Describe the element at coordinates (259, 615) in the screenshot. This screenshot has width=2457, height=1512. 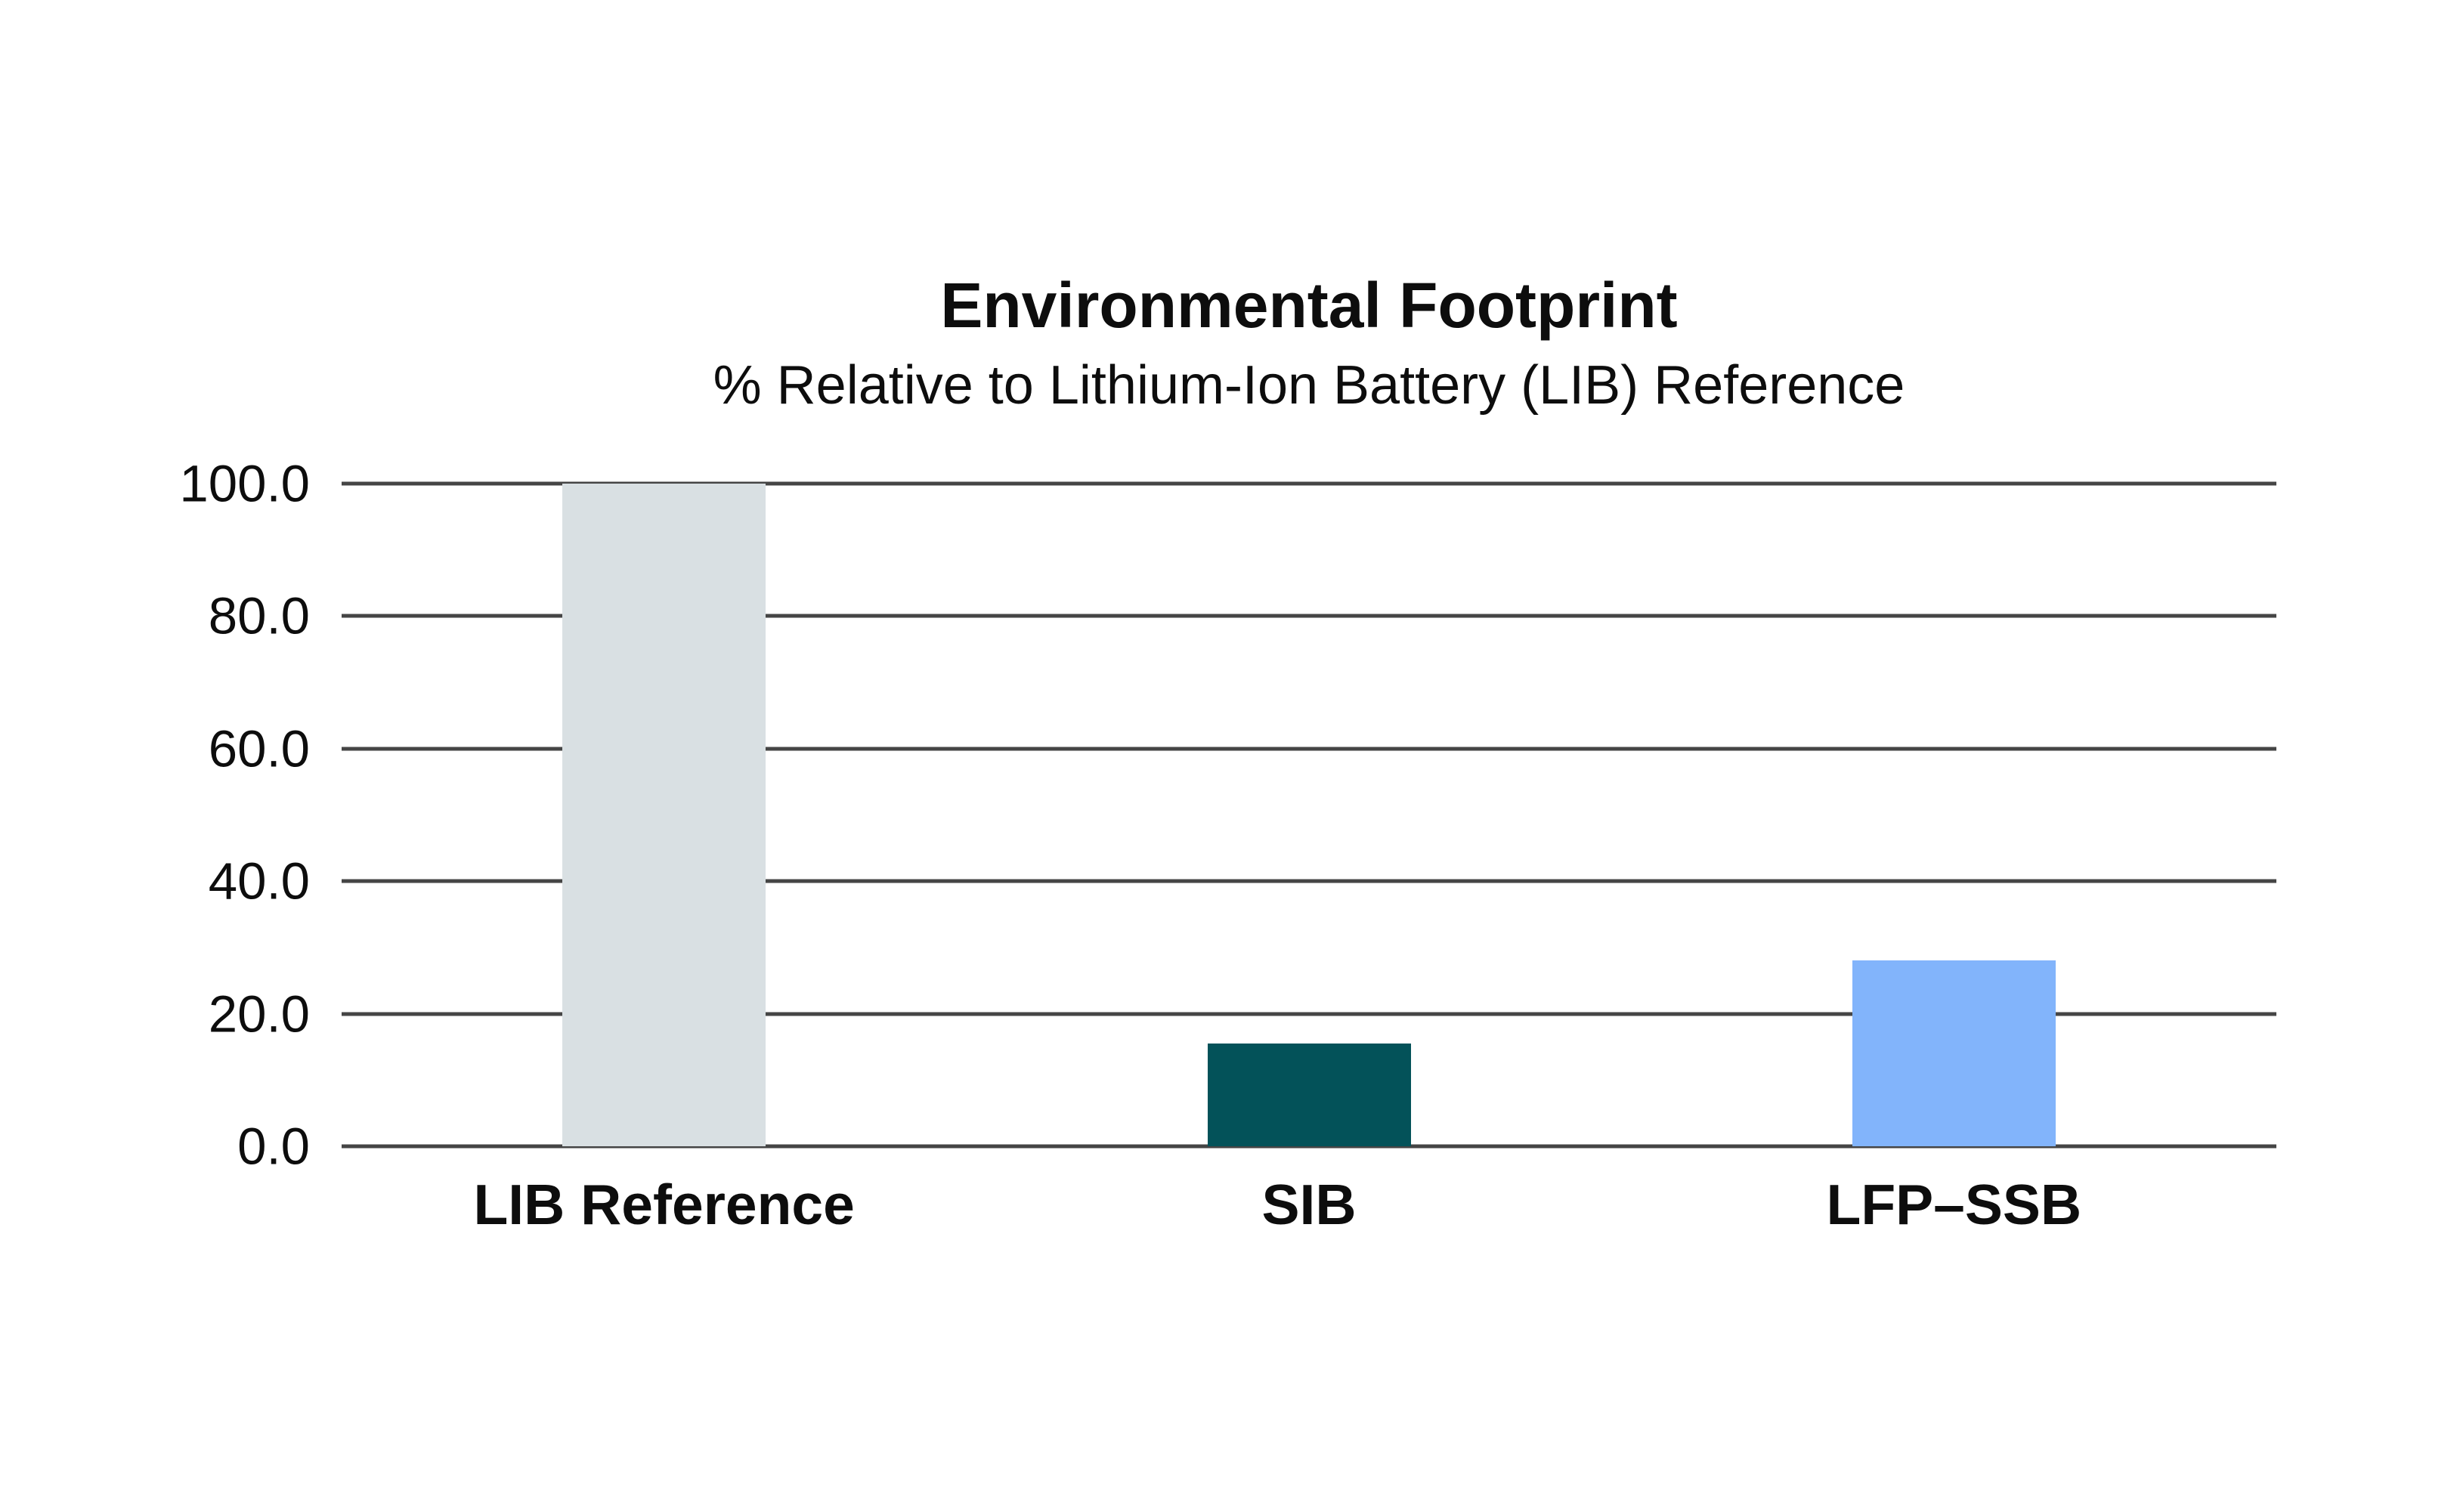
I see `y-tick-label: 80.0` at that location.